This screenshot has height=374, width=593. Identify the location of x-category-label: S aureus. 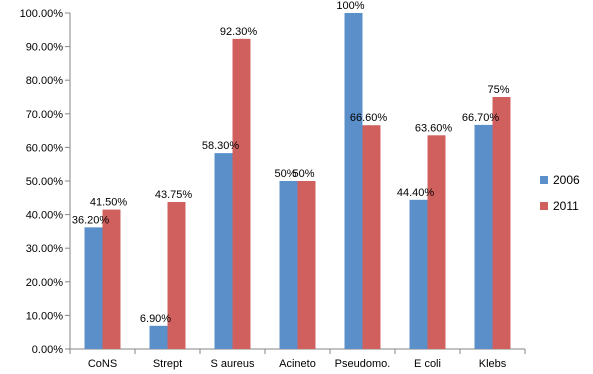
(232, 364).